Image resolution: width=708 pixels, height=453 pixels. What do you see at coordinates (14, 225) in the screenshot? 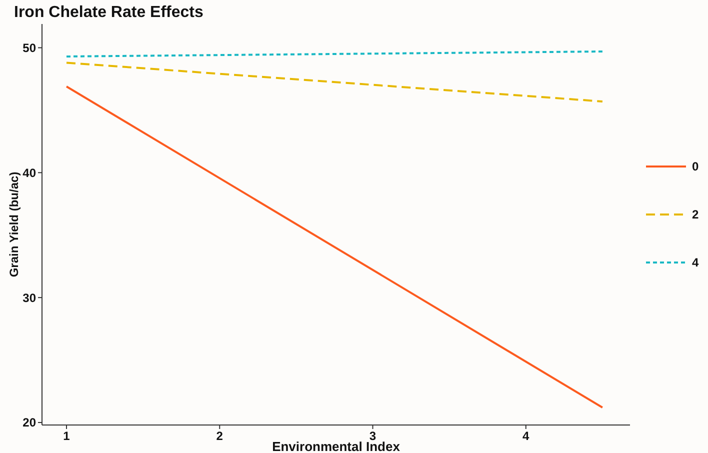
I see `y-axis-title: Grain Yield (bu/ac)` at bounding box center [14, 225].